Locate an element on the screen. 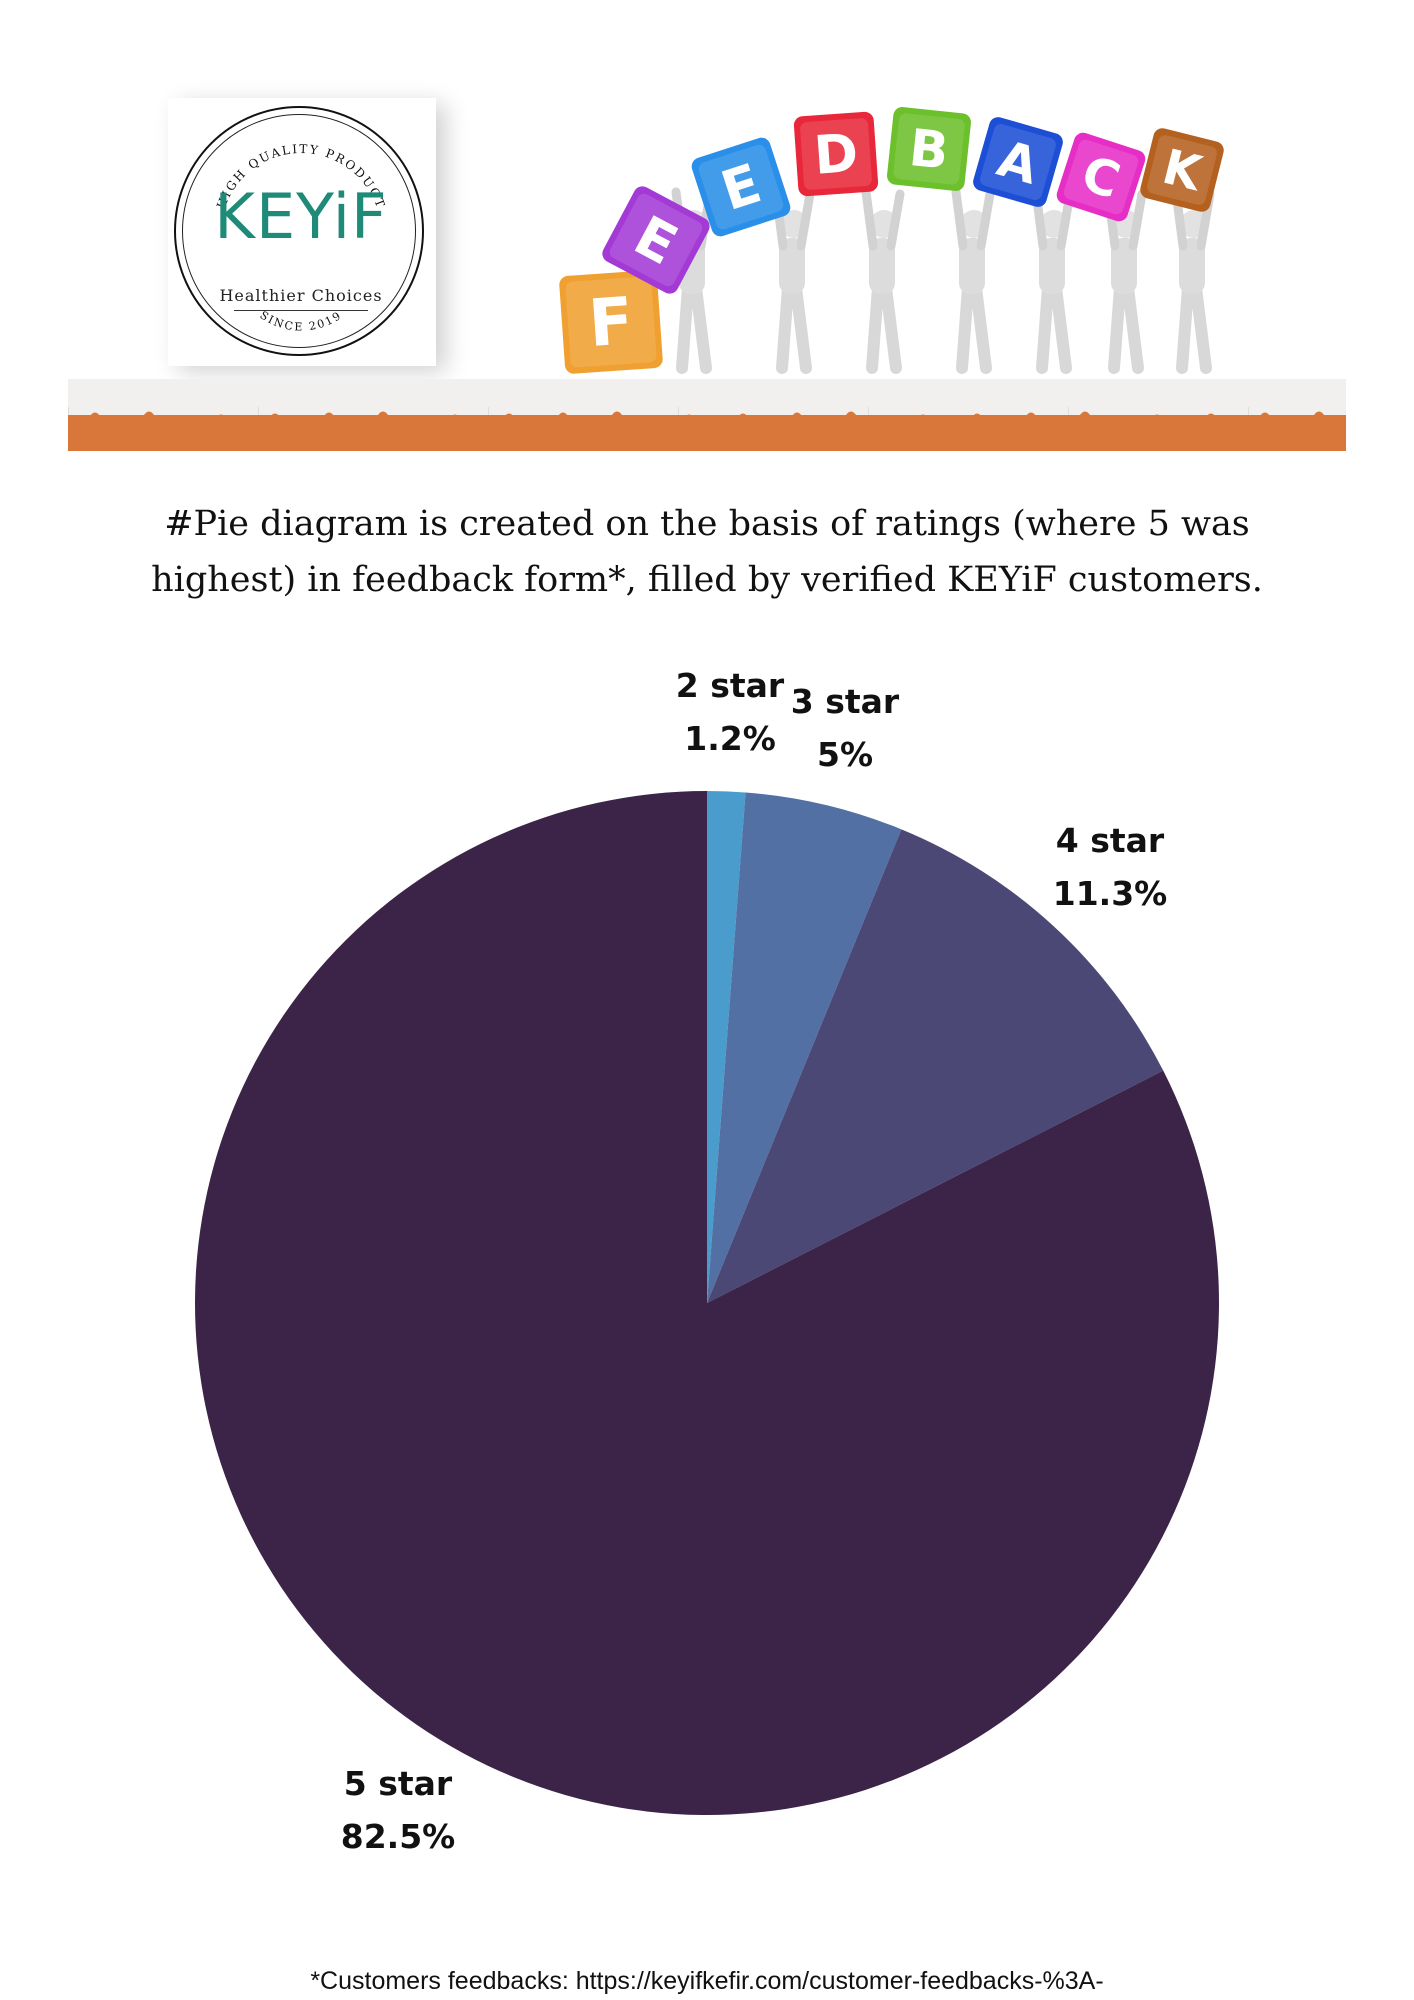 This screenshot has height=2000, width=1414. slice-label-1: 2 star is located at coordinates (730, 685).